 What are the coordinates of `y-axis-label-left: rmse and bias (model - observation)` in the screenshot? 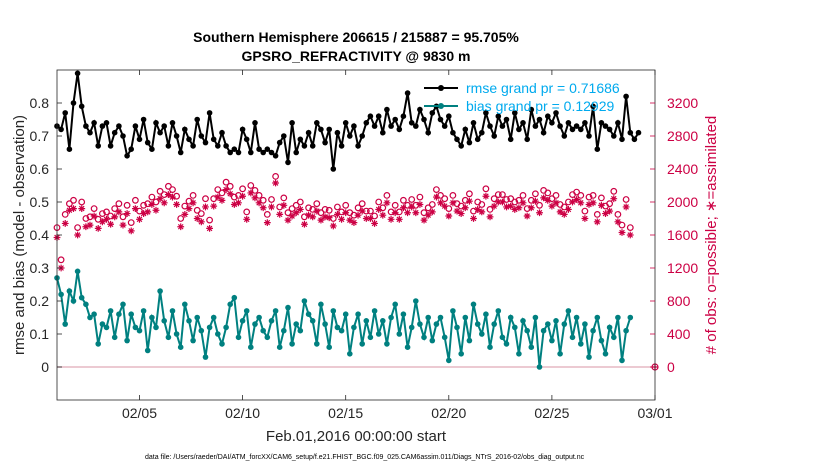 It's located at (19, 235).